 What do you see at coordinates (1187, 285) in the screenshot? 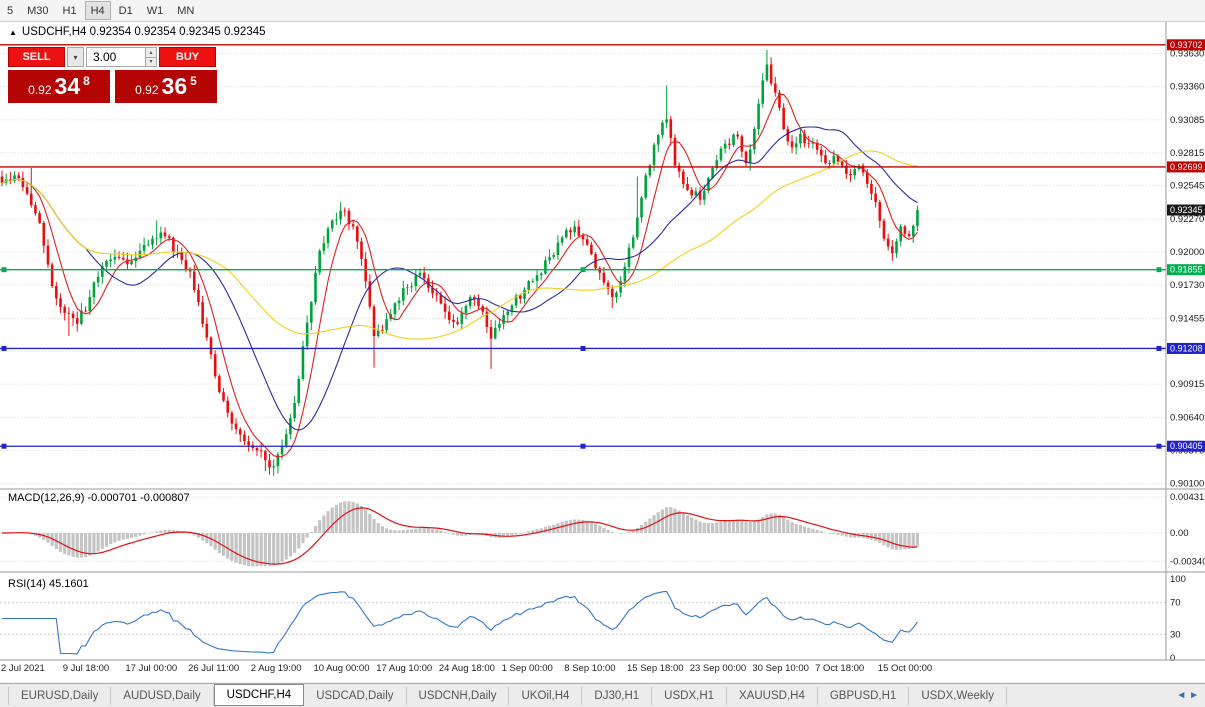
I see `price-tick-label: 0.91730` at bounding box center [1187, 285].